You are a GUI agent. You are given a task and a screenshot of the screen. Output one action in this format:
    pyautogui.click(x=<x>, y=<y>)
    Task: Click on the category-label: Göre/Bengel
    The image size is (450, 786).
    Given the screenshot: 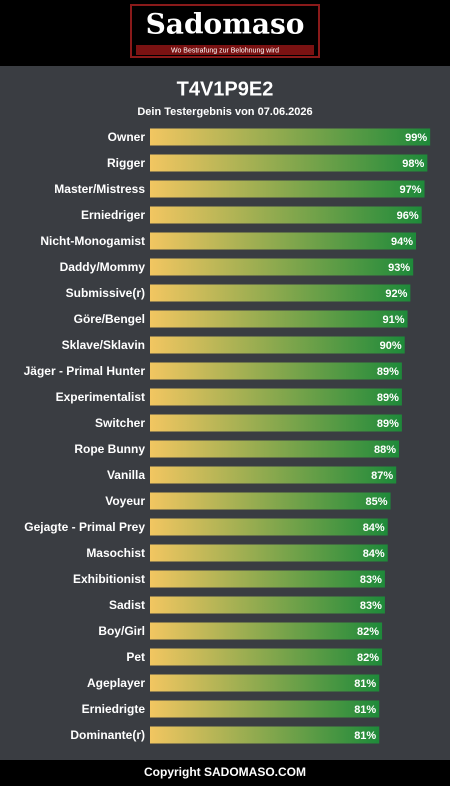 What is the action you would take?
    pyautogui.click(x=109, y=319)
    